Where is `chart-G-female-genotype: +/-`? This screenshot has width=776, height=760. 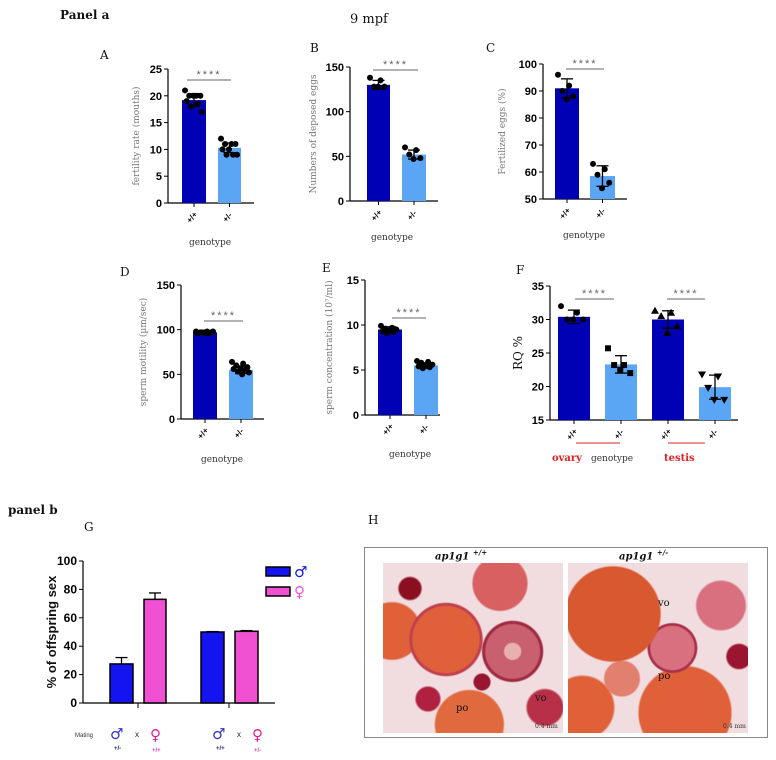
chart-G-female-genotype: +/- is located at coordinates (257, 751).